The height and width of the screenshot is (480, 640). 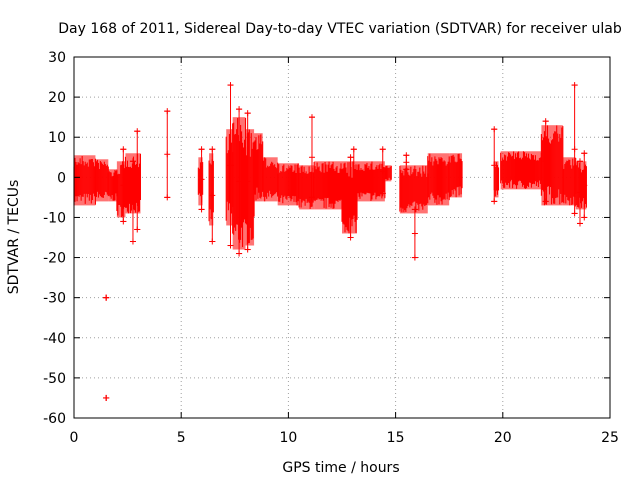 I want to click on y-tick-label: -40, so click(x=54, y=339).